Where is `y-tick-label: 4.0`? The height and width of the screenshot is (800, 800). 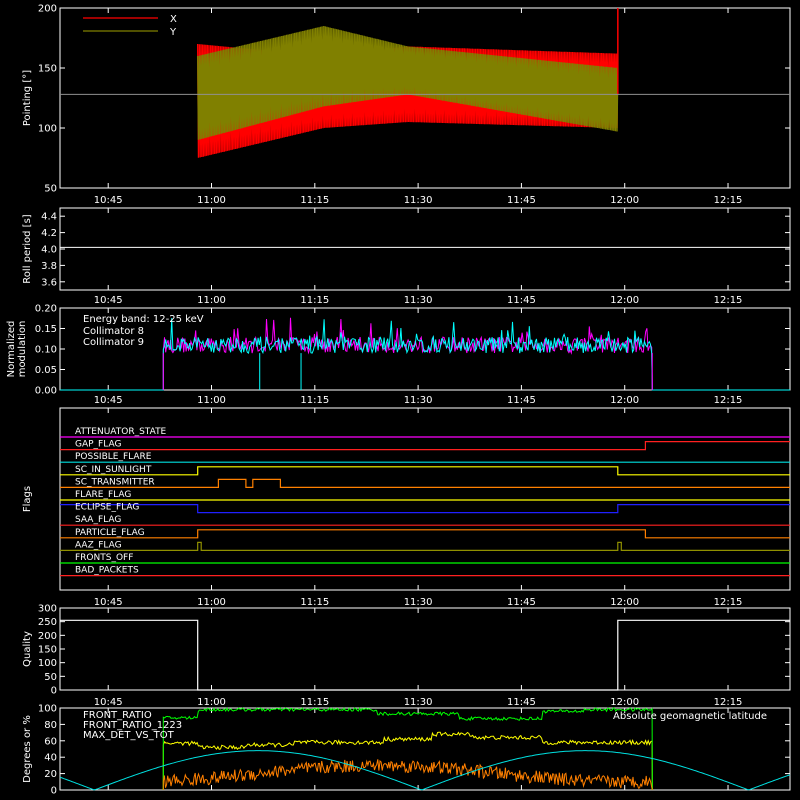
y-tick-label: 4.0 is located at coordinates (49, 250).